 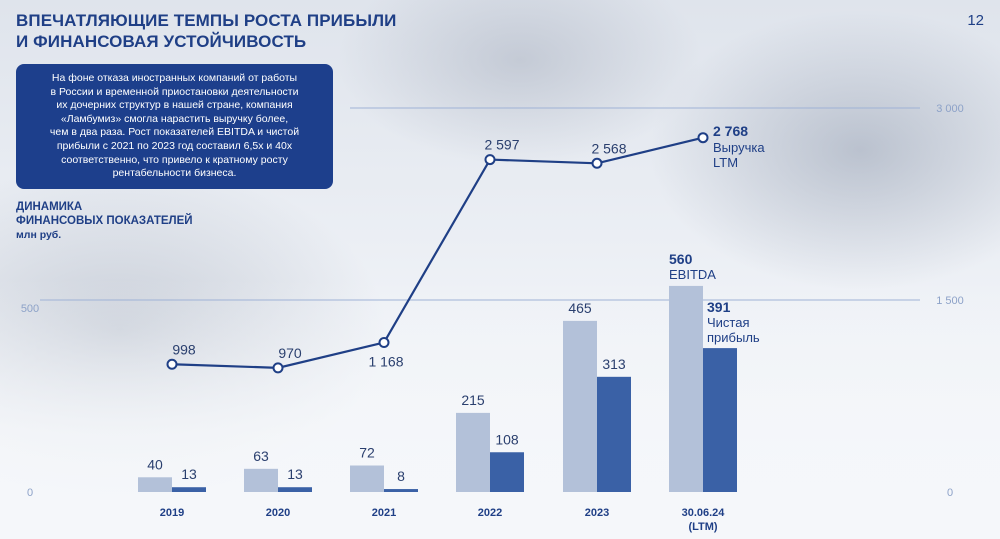 I want to click on ebitda-last-label: EBITDA, so click(x=692, y=274).